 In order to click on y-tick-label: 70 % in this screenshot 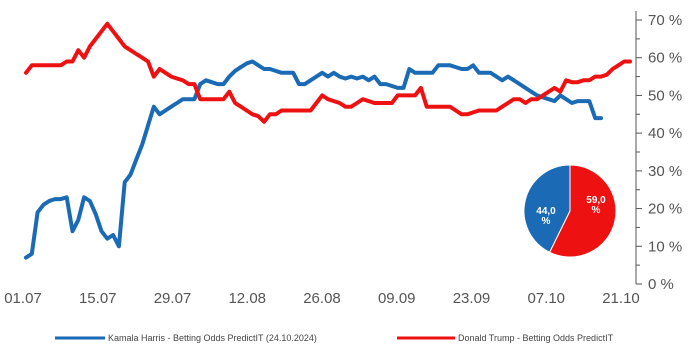, I will do `click(665, 20)`.